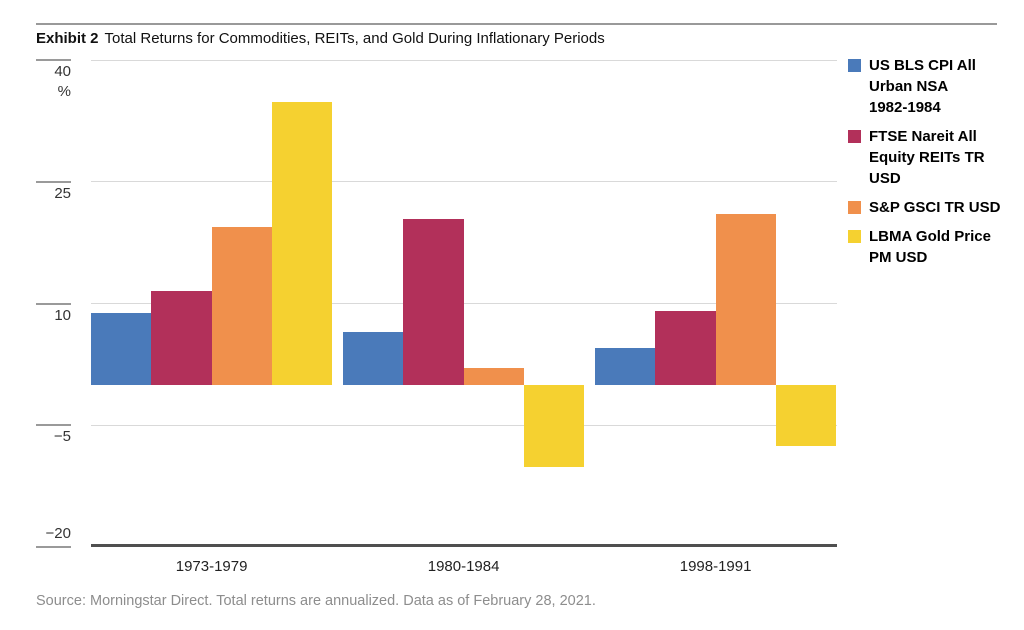 The image size is (1024, 630). What do you see at coordinates (62, 71) in the screenshot?
I see `tick-label-40: 40` at bounding box center [62, 71].